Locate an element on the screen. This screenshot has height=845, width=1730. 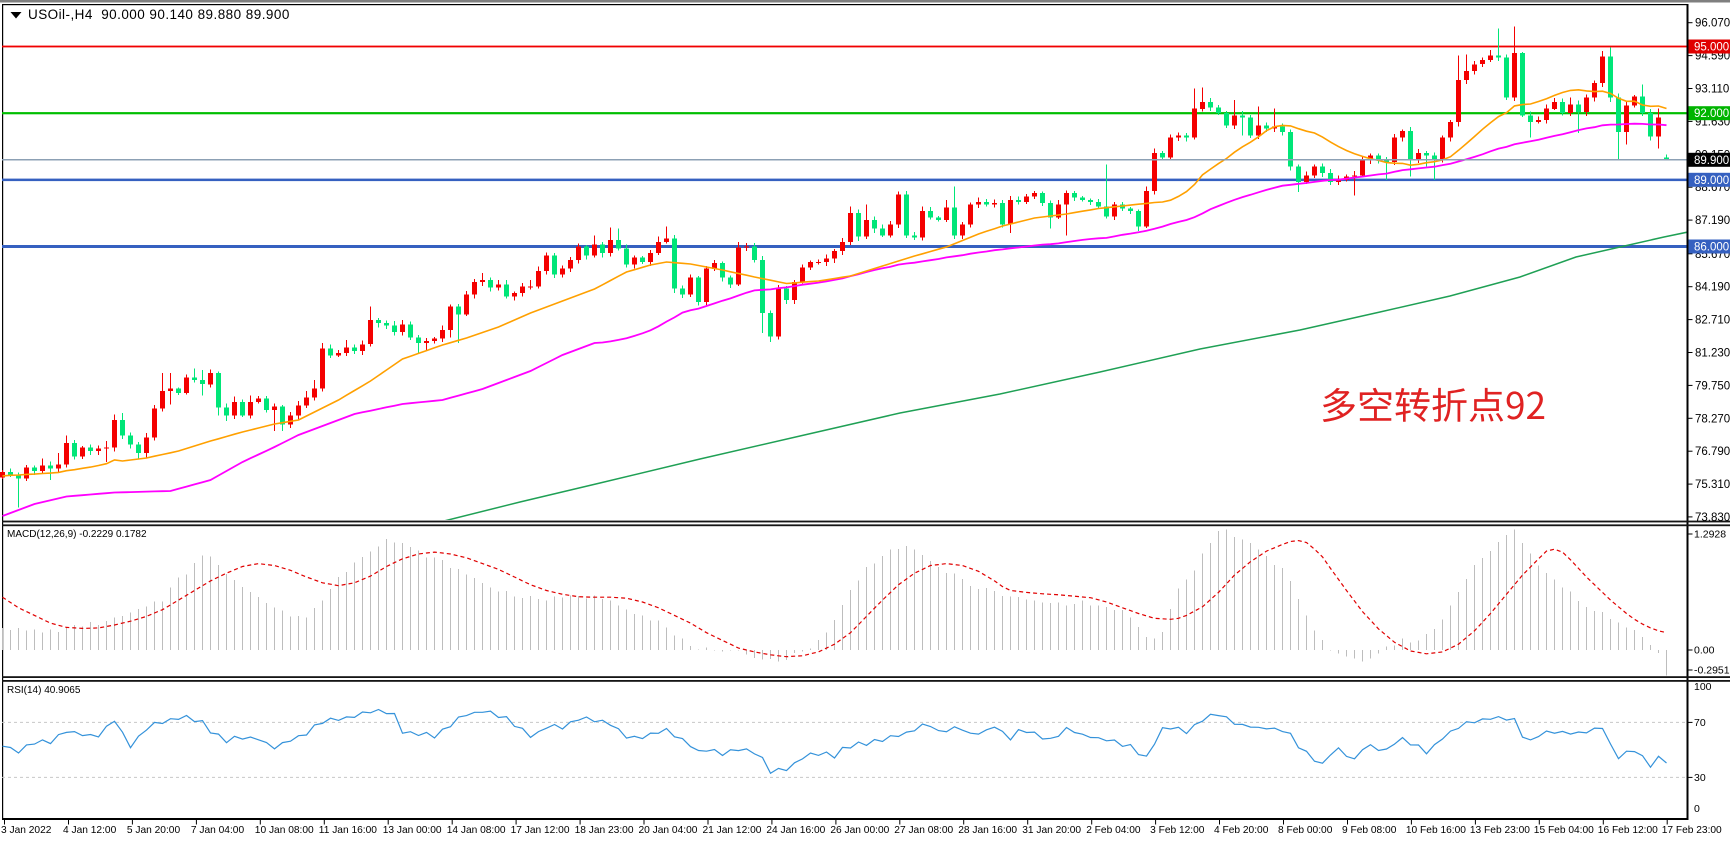
svg-text: 95.000 is located at coordinates (1711, 48).